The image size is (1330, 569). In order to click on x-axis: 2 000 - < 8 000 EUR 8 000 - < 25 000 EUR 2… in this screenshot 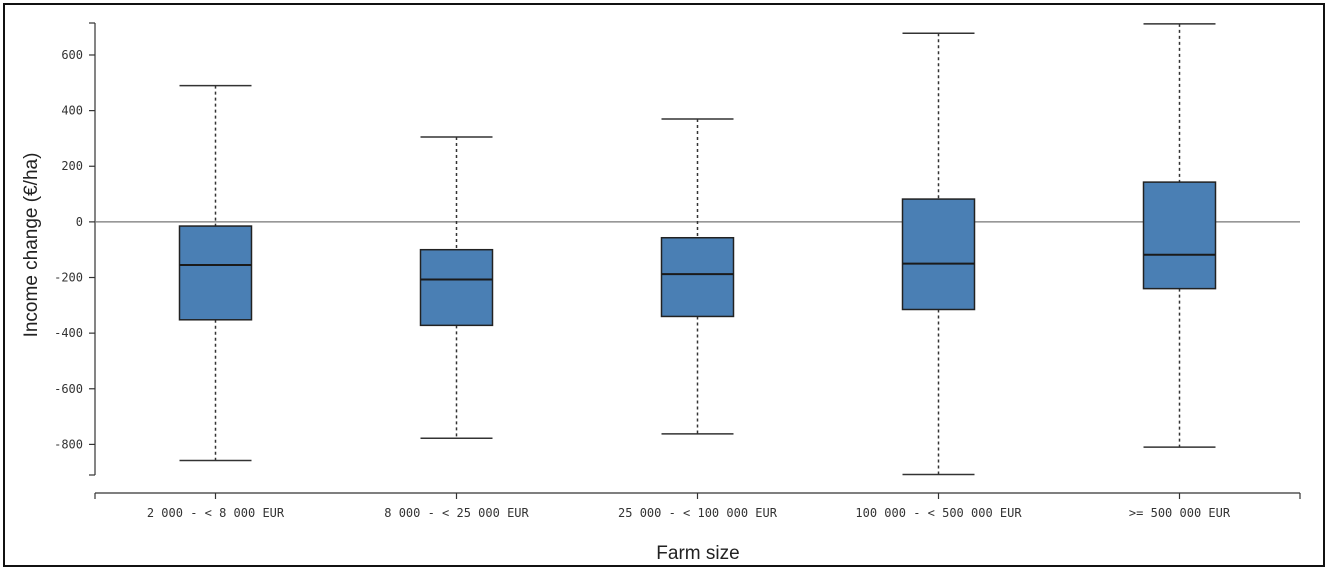, I will do `click(697, 506)`.